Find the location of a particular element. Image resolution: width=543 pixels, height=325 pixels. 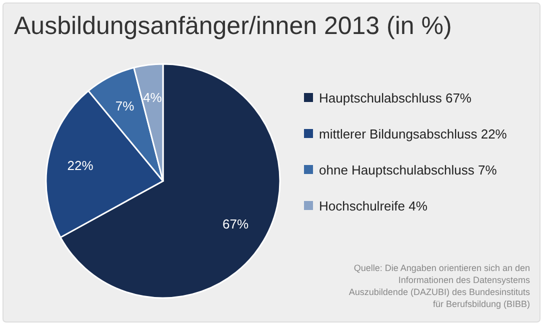

data-label: 67% is located at coordinates (235, 224).